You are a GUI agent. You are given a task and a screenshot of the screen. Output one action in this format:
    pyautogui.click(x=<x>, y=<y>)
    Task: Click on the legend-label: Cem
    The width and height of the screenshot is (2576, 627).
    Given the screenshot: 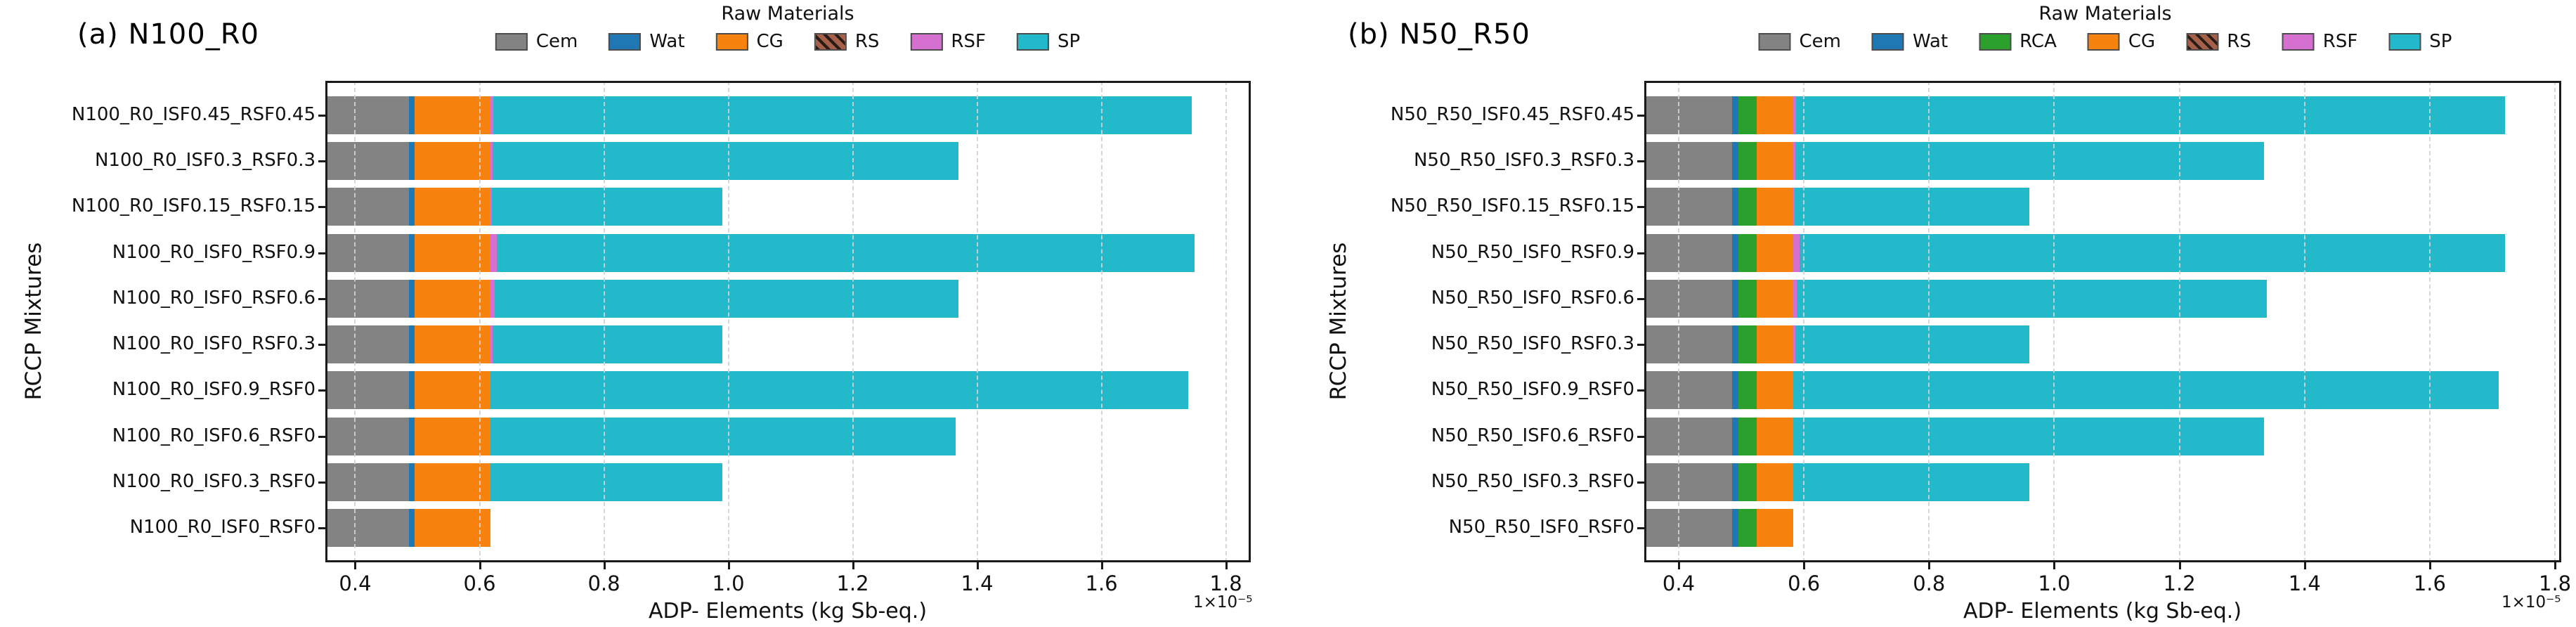 What is the action you would take?
    pyautogui.click(x=556, y=41)
    